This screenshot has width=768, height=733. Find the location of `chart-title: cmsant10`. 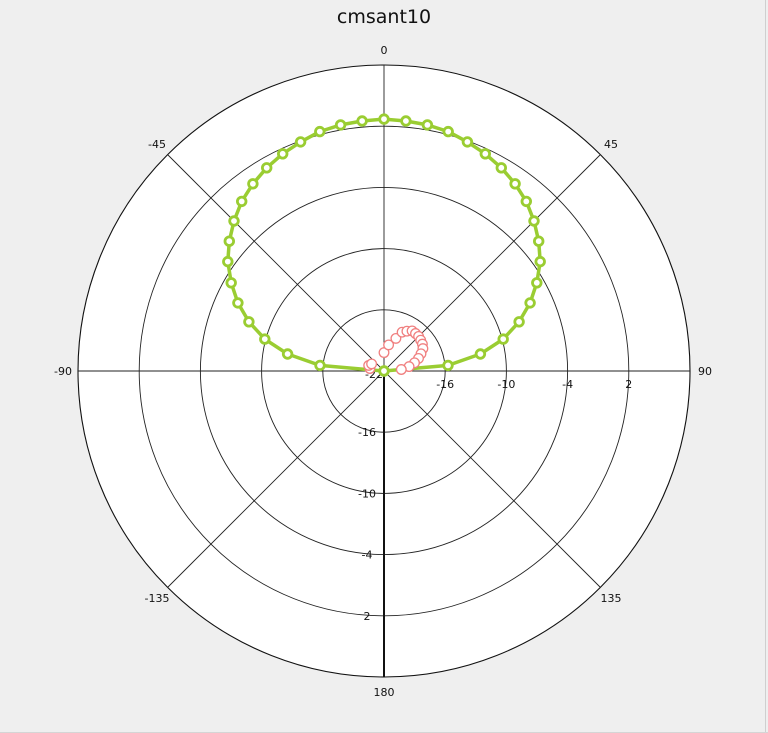

chart-title: cmsant10 is located at coordinates (384, 17).